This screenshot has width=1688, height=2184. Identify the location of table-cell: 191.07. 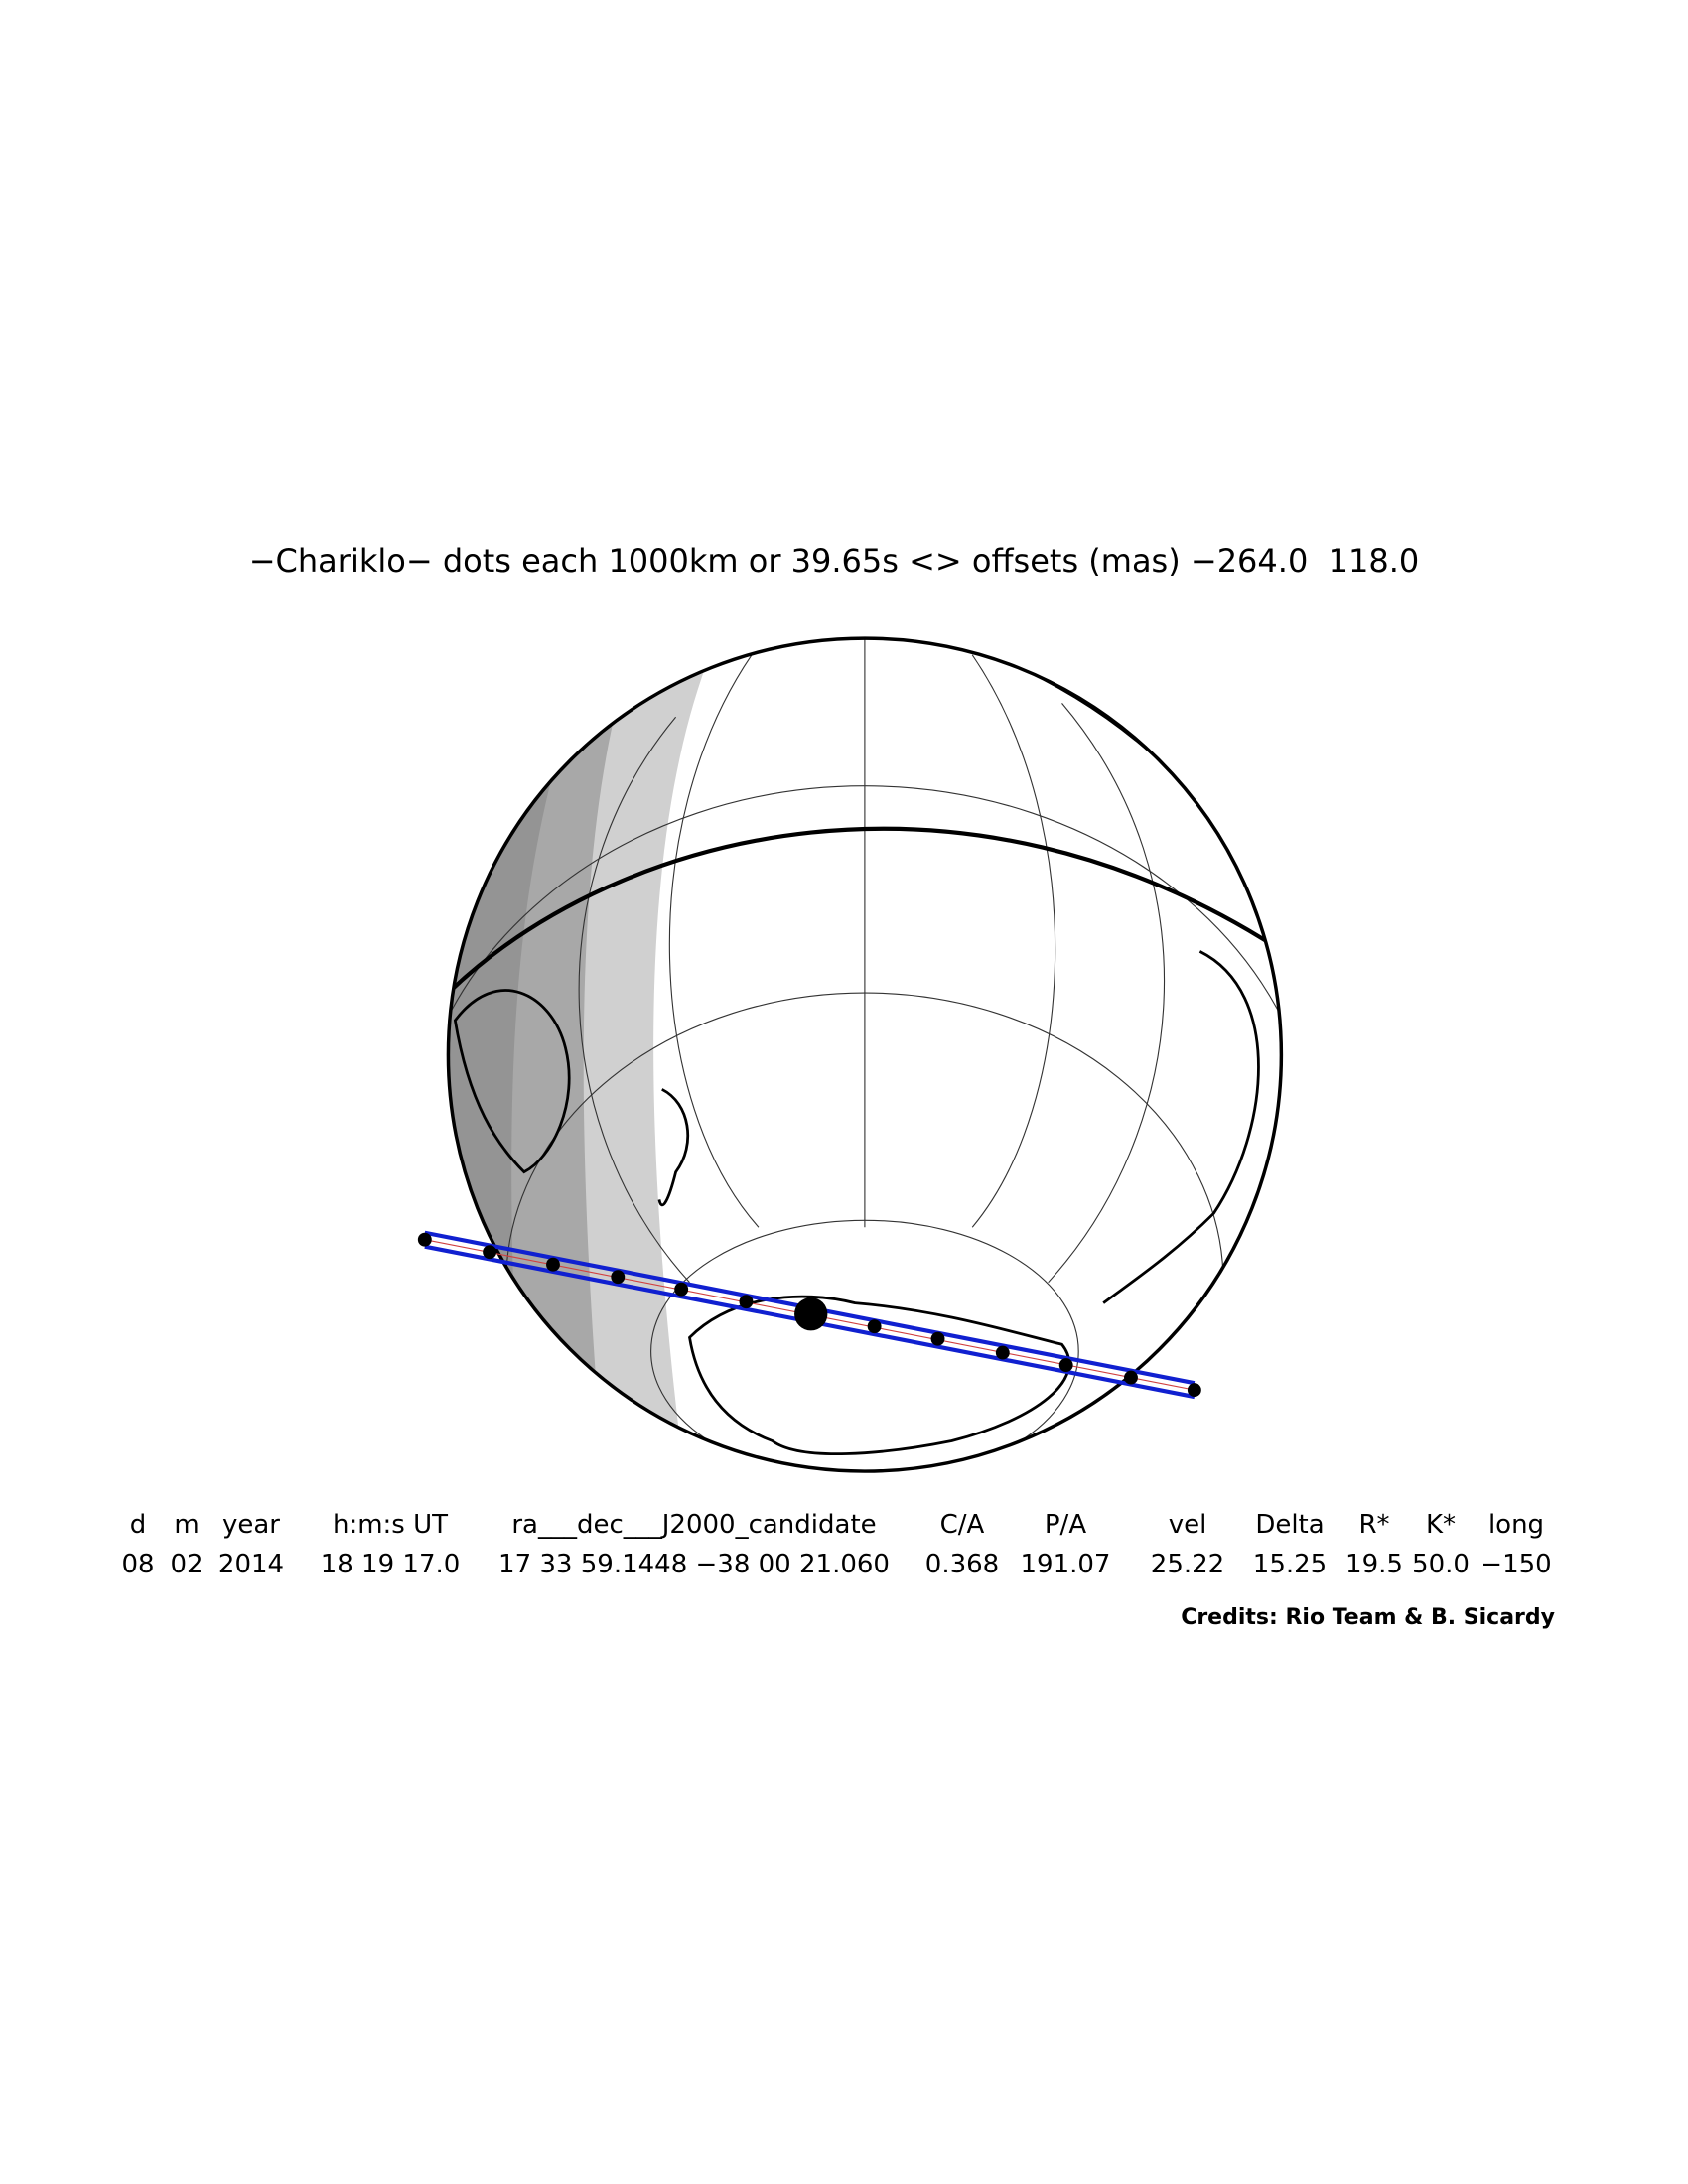
(1066, 1564).